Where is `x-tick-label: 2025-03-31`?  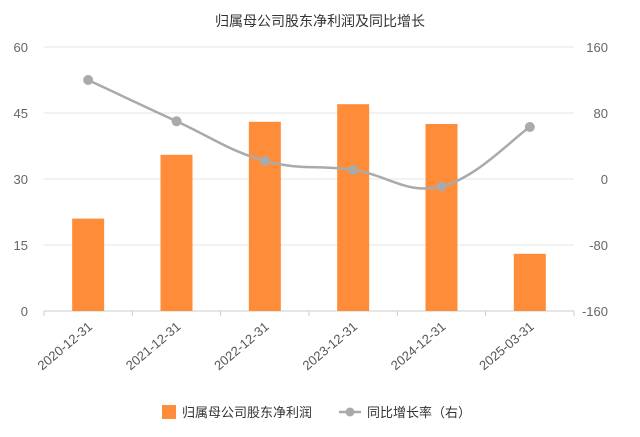 x-tick-label: 2025-03-31 is located at coordinates (506, 346).